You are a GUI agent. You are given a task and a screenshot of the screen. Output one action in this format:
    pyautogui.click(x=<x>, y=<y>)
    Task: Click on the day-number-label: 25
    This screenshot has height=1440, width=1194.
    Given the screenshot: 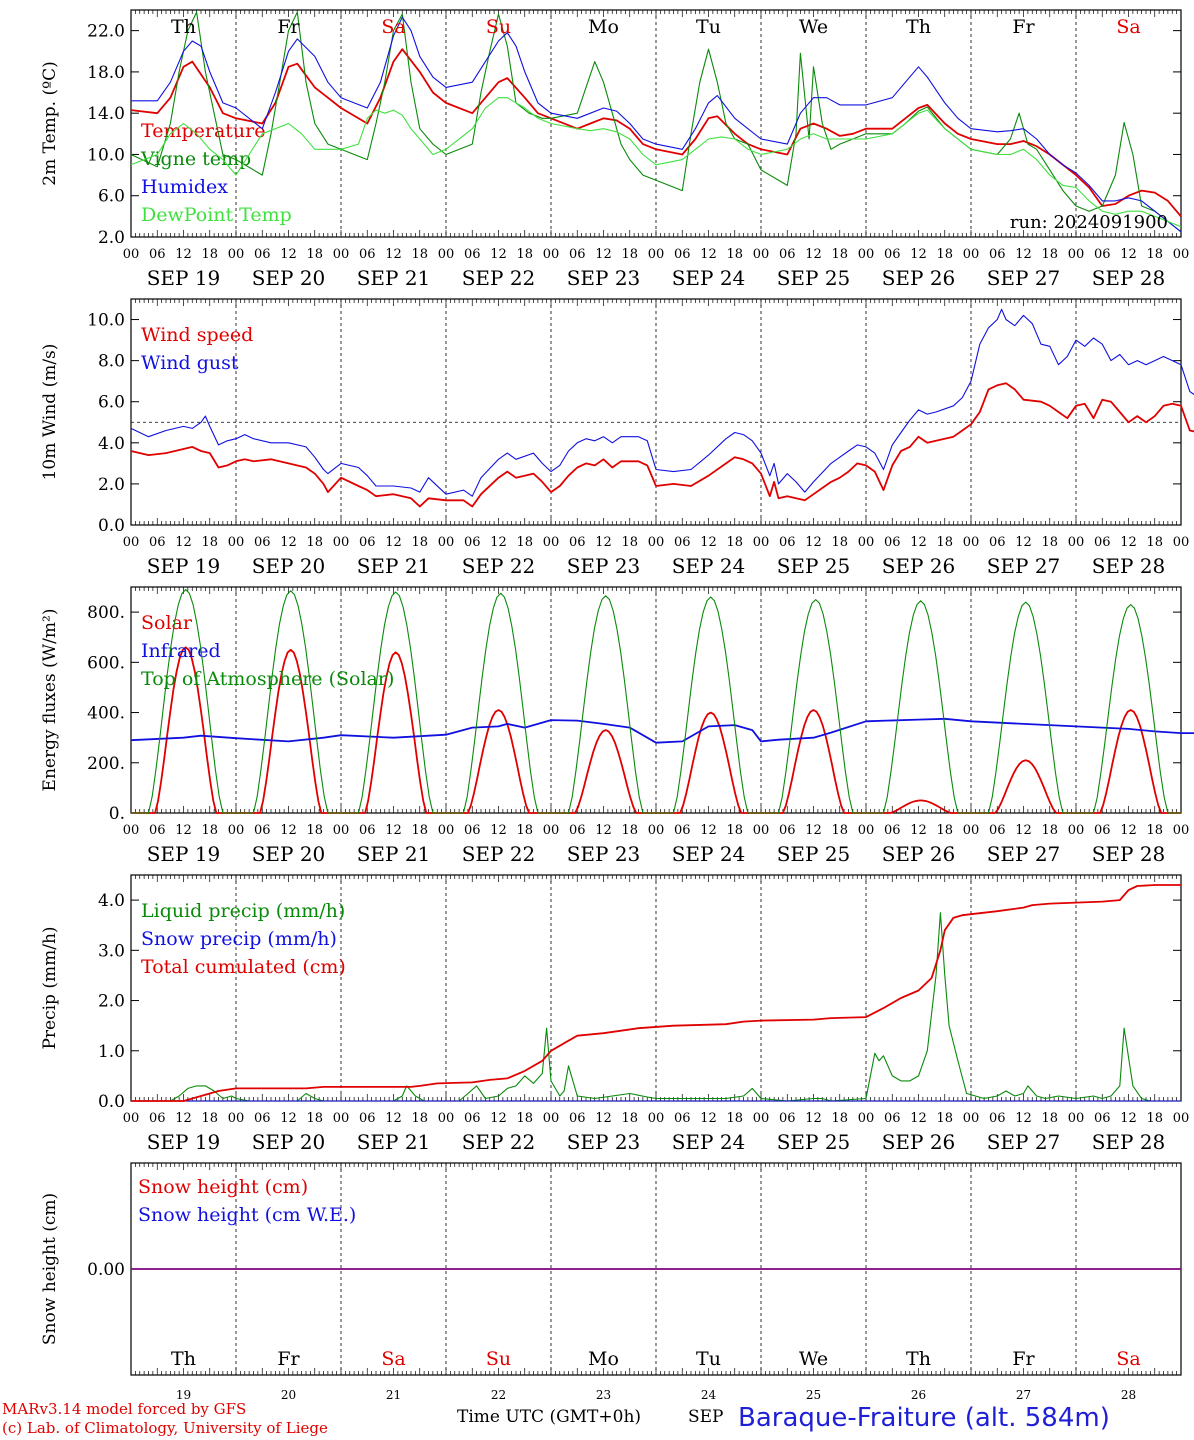 What is the action you would take?
    pyautogui.click(x=813, y=1395)
    